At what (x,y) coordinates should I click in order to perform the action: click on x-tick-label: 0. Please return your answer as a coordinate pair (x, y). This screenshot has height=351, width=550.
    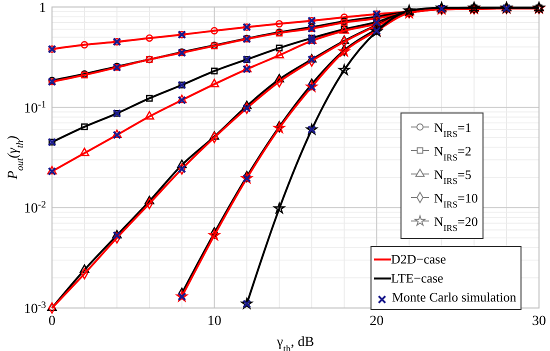
    Looking at the image, I should click on (52, 321).